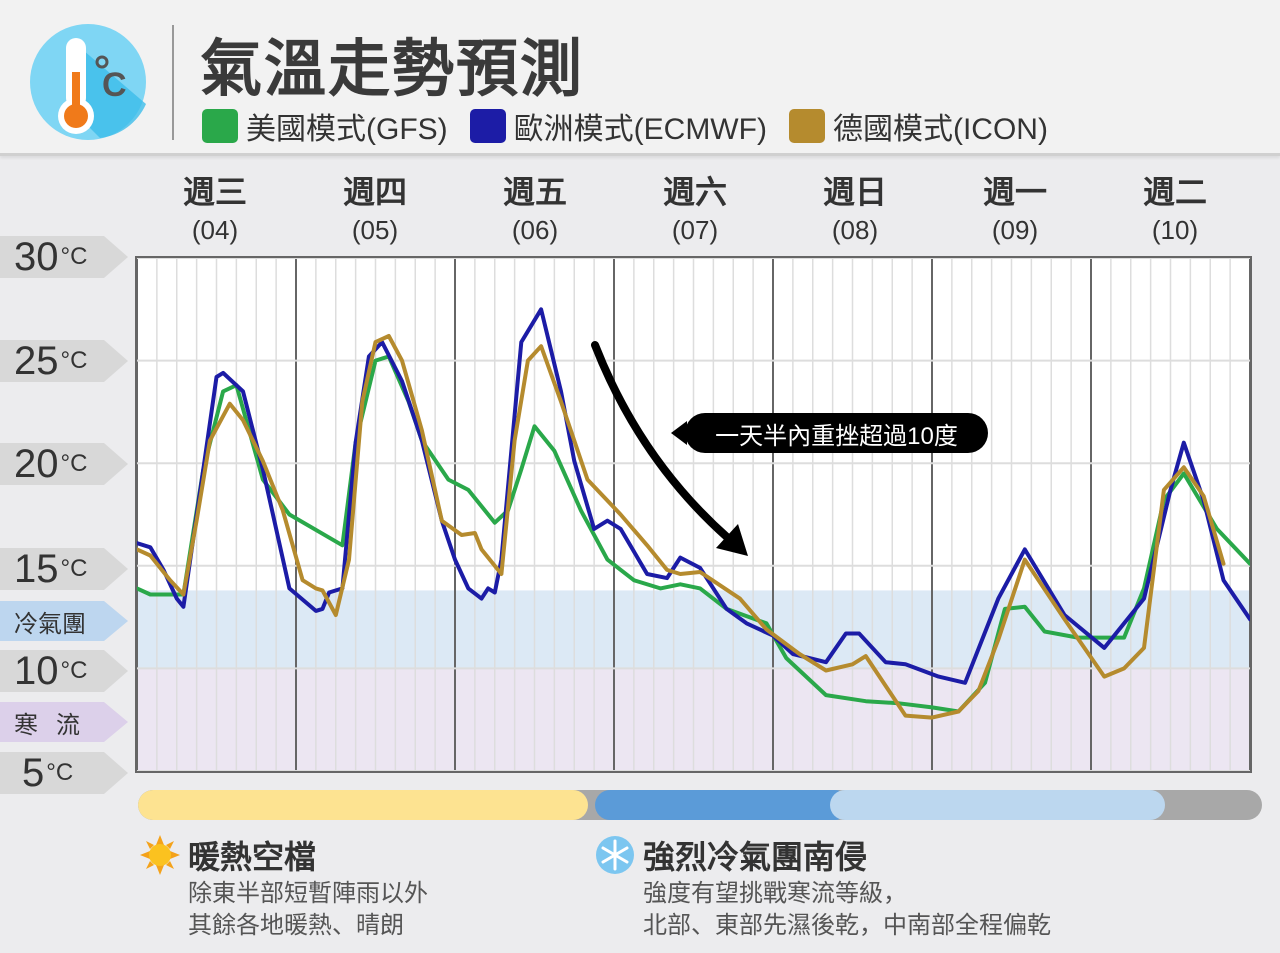 The image size is (1280, 953). I want to click on cold-surge-band-label: 寒流, so click(64, 722).